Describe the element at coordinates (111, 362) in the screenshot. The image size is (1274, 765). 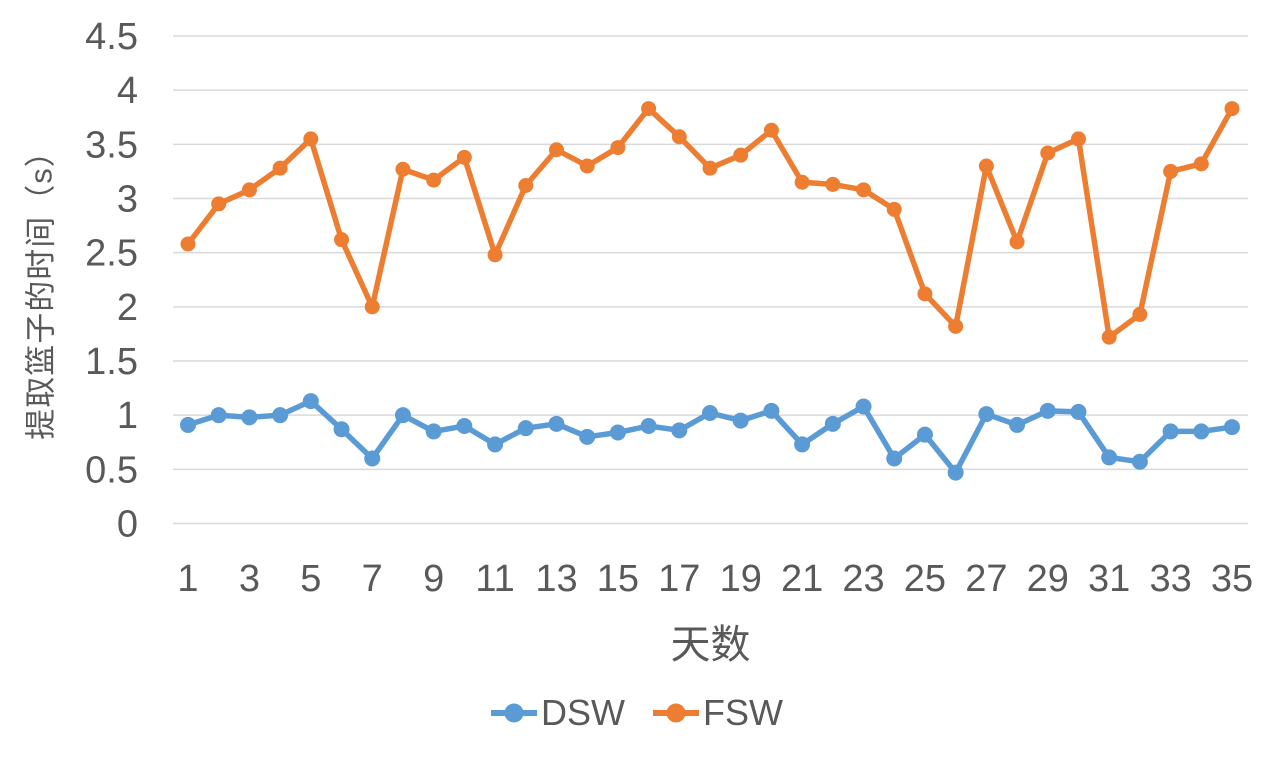
I see `y-tick-label: 1.5` at that location.